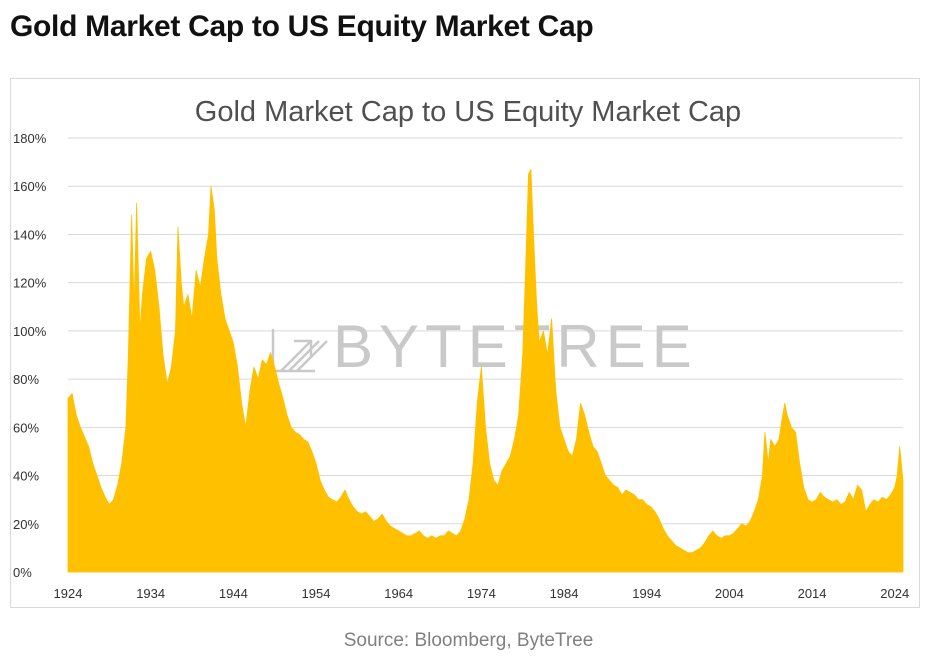  Describe the element at coordinates (515, 346) in the screenshot. I see `watermark-text: BYTETREE` at that location.